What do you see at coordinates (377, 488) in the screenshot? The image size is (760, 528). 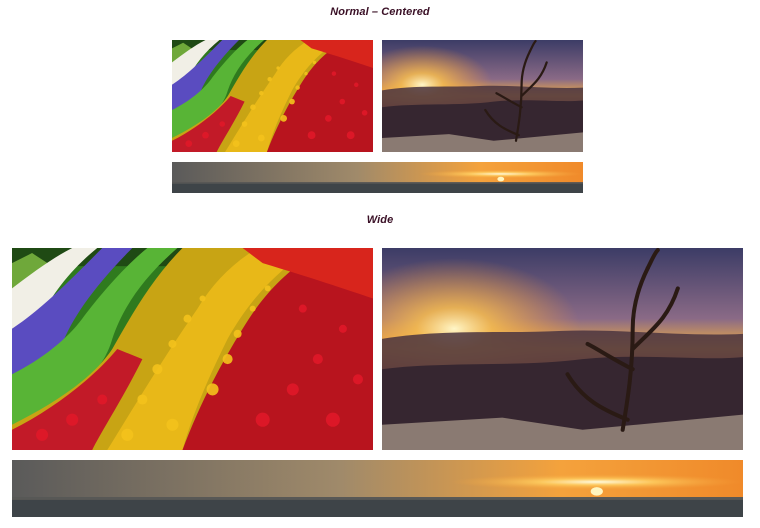 I see `ocean-sunset-panorama-wide-image` at bounding box center [377, 488].